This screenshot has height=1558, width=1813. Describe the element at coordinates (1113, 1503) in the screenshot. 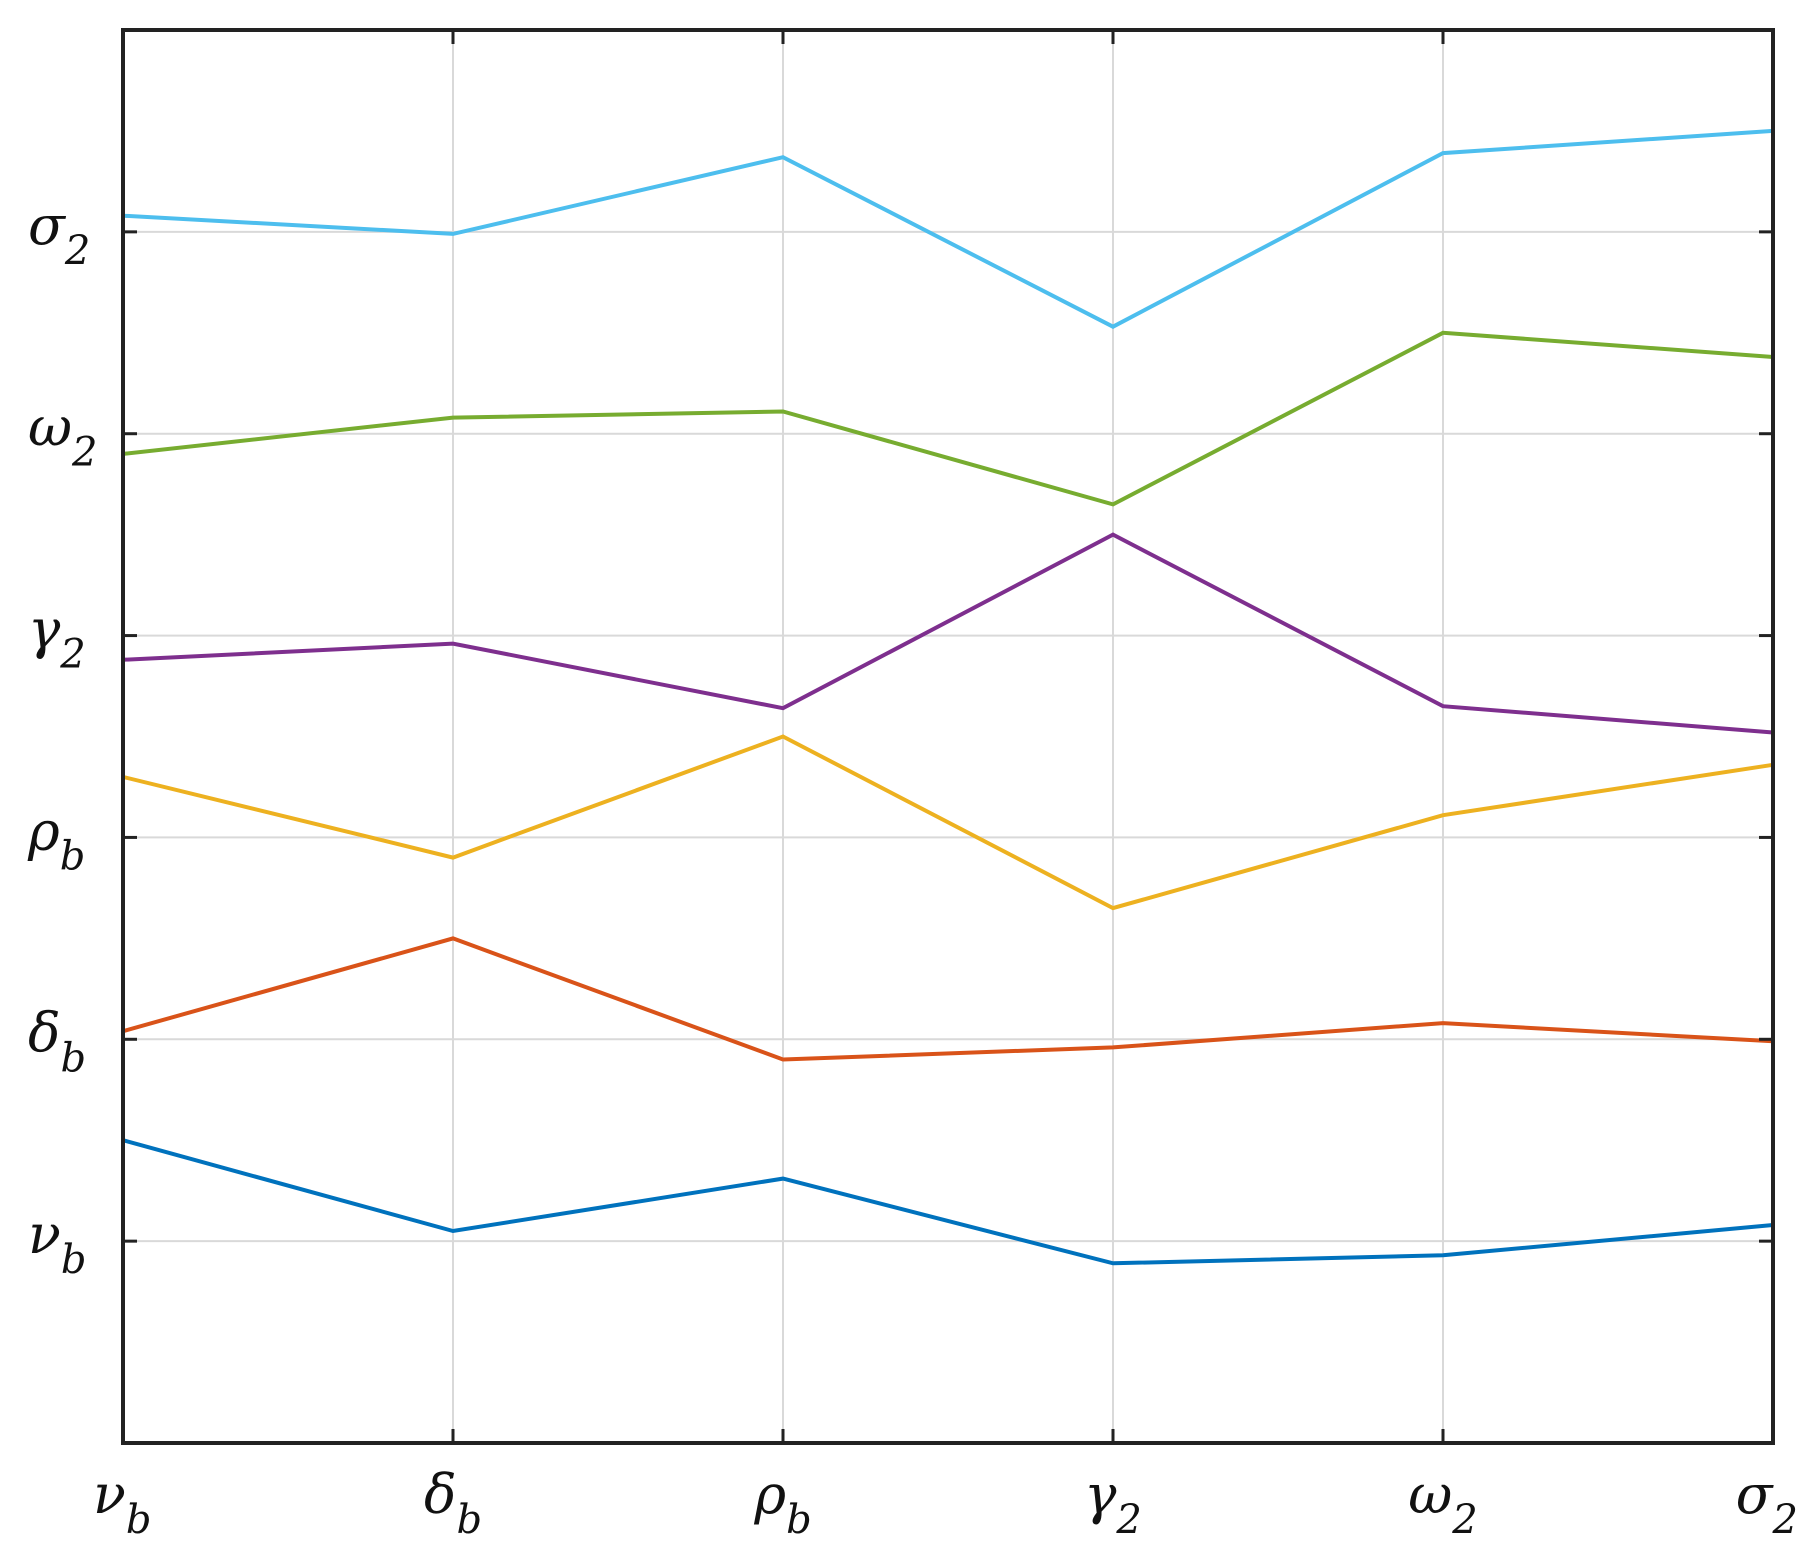

I see `x-tick-label: γ2` at that location.